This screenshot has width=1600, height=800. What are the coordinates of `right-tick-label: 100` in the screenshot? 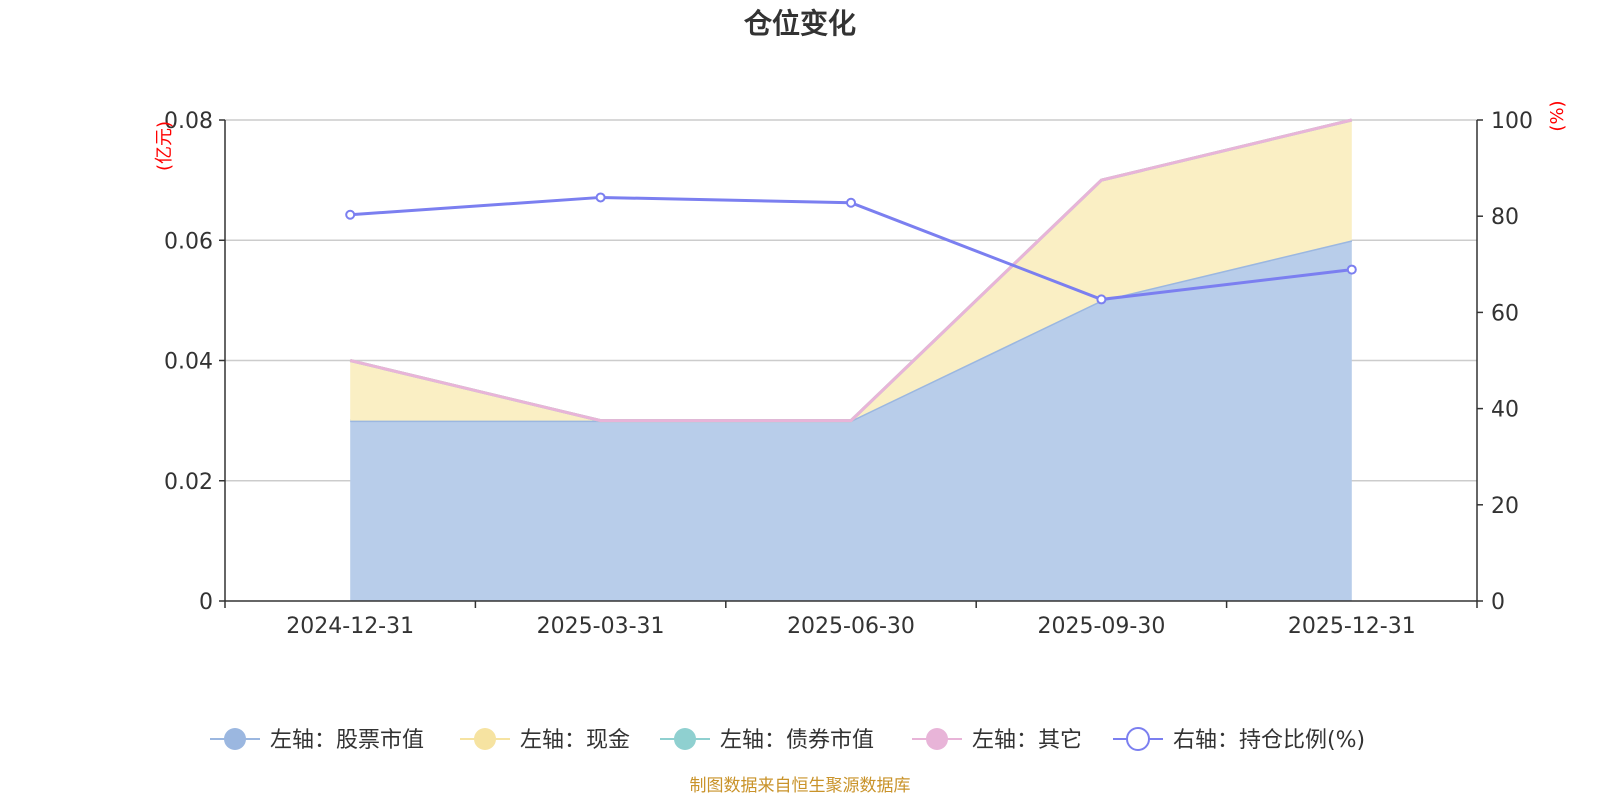 It's located at (1512, 121).